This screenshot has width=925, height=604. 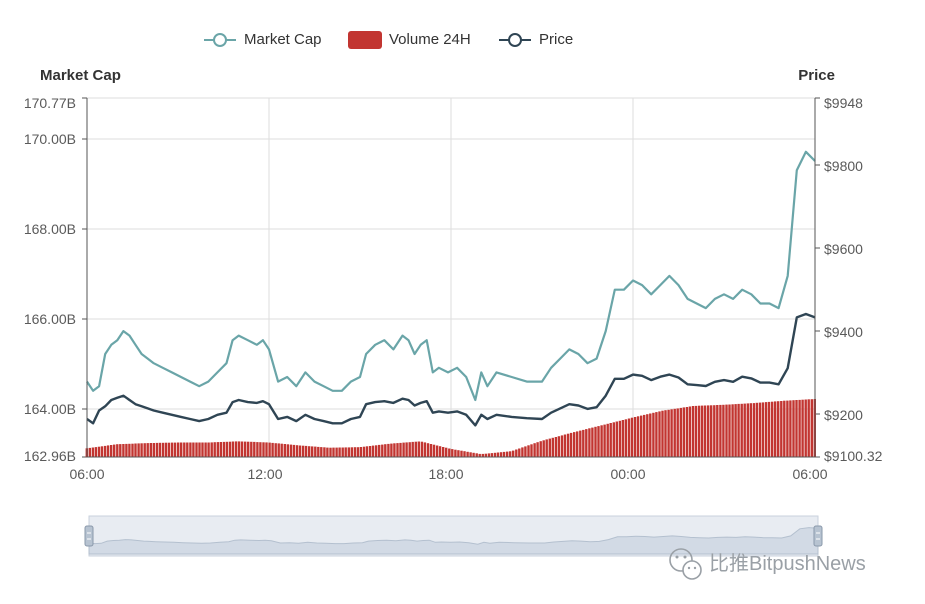 What do you see at coordinates (263, 39) in the screenshot?
I see `legend-item-market-cap: Market Cap` at bounding box center [263, 39].